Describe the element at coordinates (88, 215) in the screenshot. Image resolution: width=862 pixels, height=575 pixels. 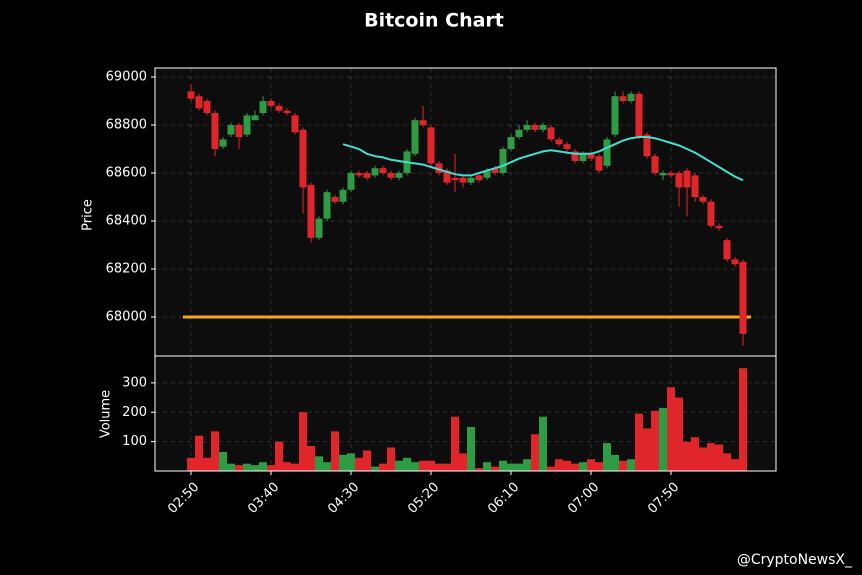
I see `y-axis-label: Price` at that location.